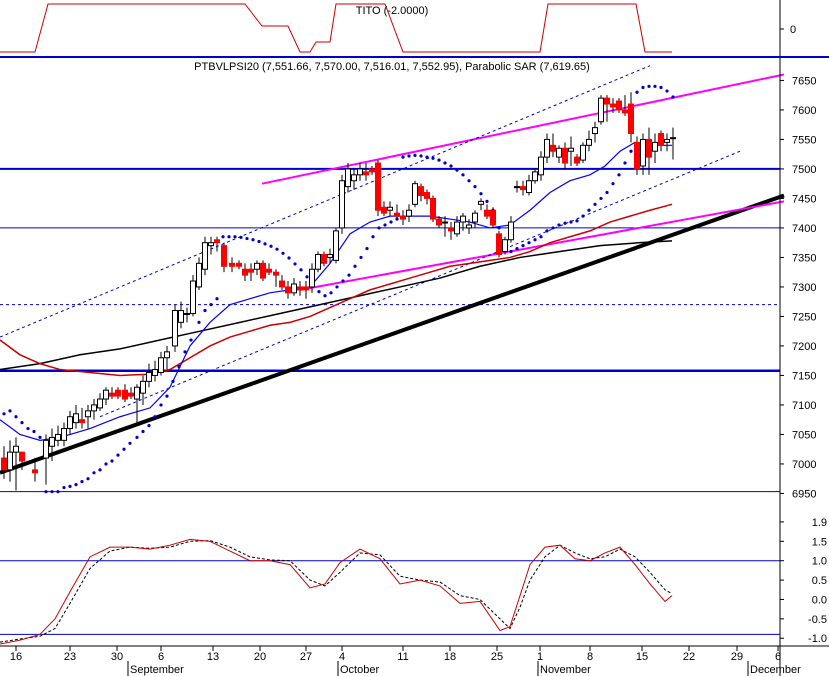 The height and width of the screenshot is (676, 829). What do you see at coordinates (804, 435) in the screenshot?
I see `price-tick-label: 7050` at bounding box center [804, 435].